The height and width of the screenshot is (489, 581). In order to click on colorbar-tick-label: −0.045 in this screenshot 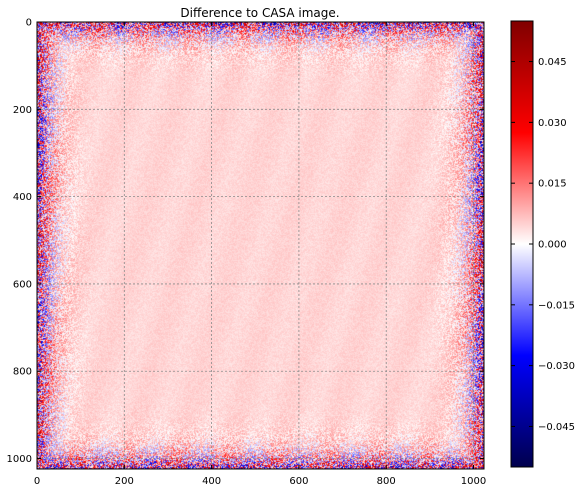, I will do `click(556, 427)`.